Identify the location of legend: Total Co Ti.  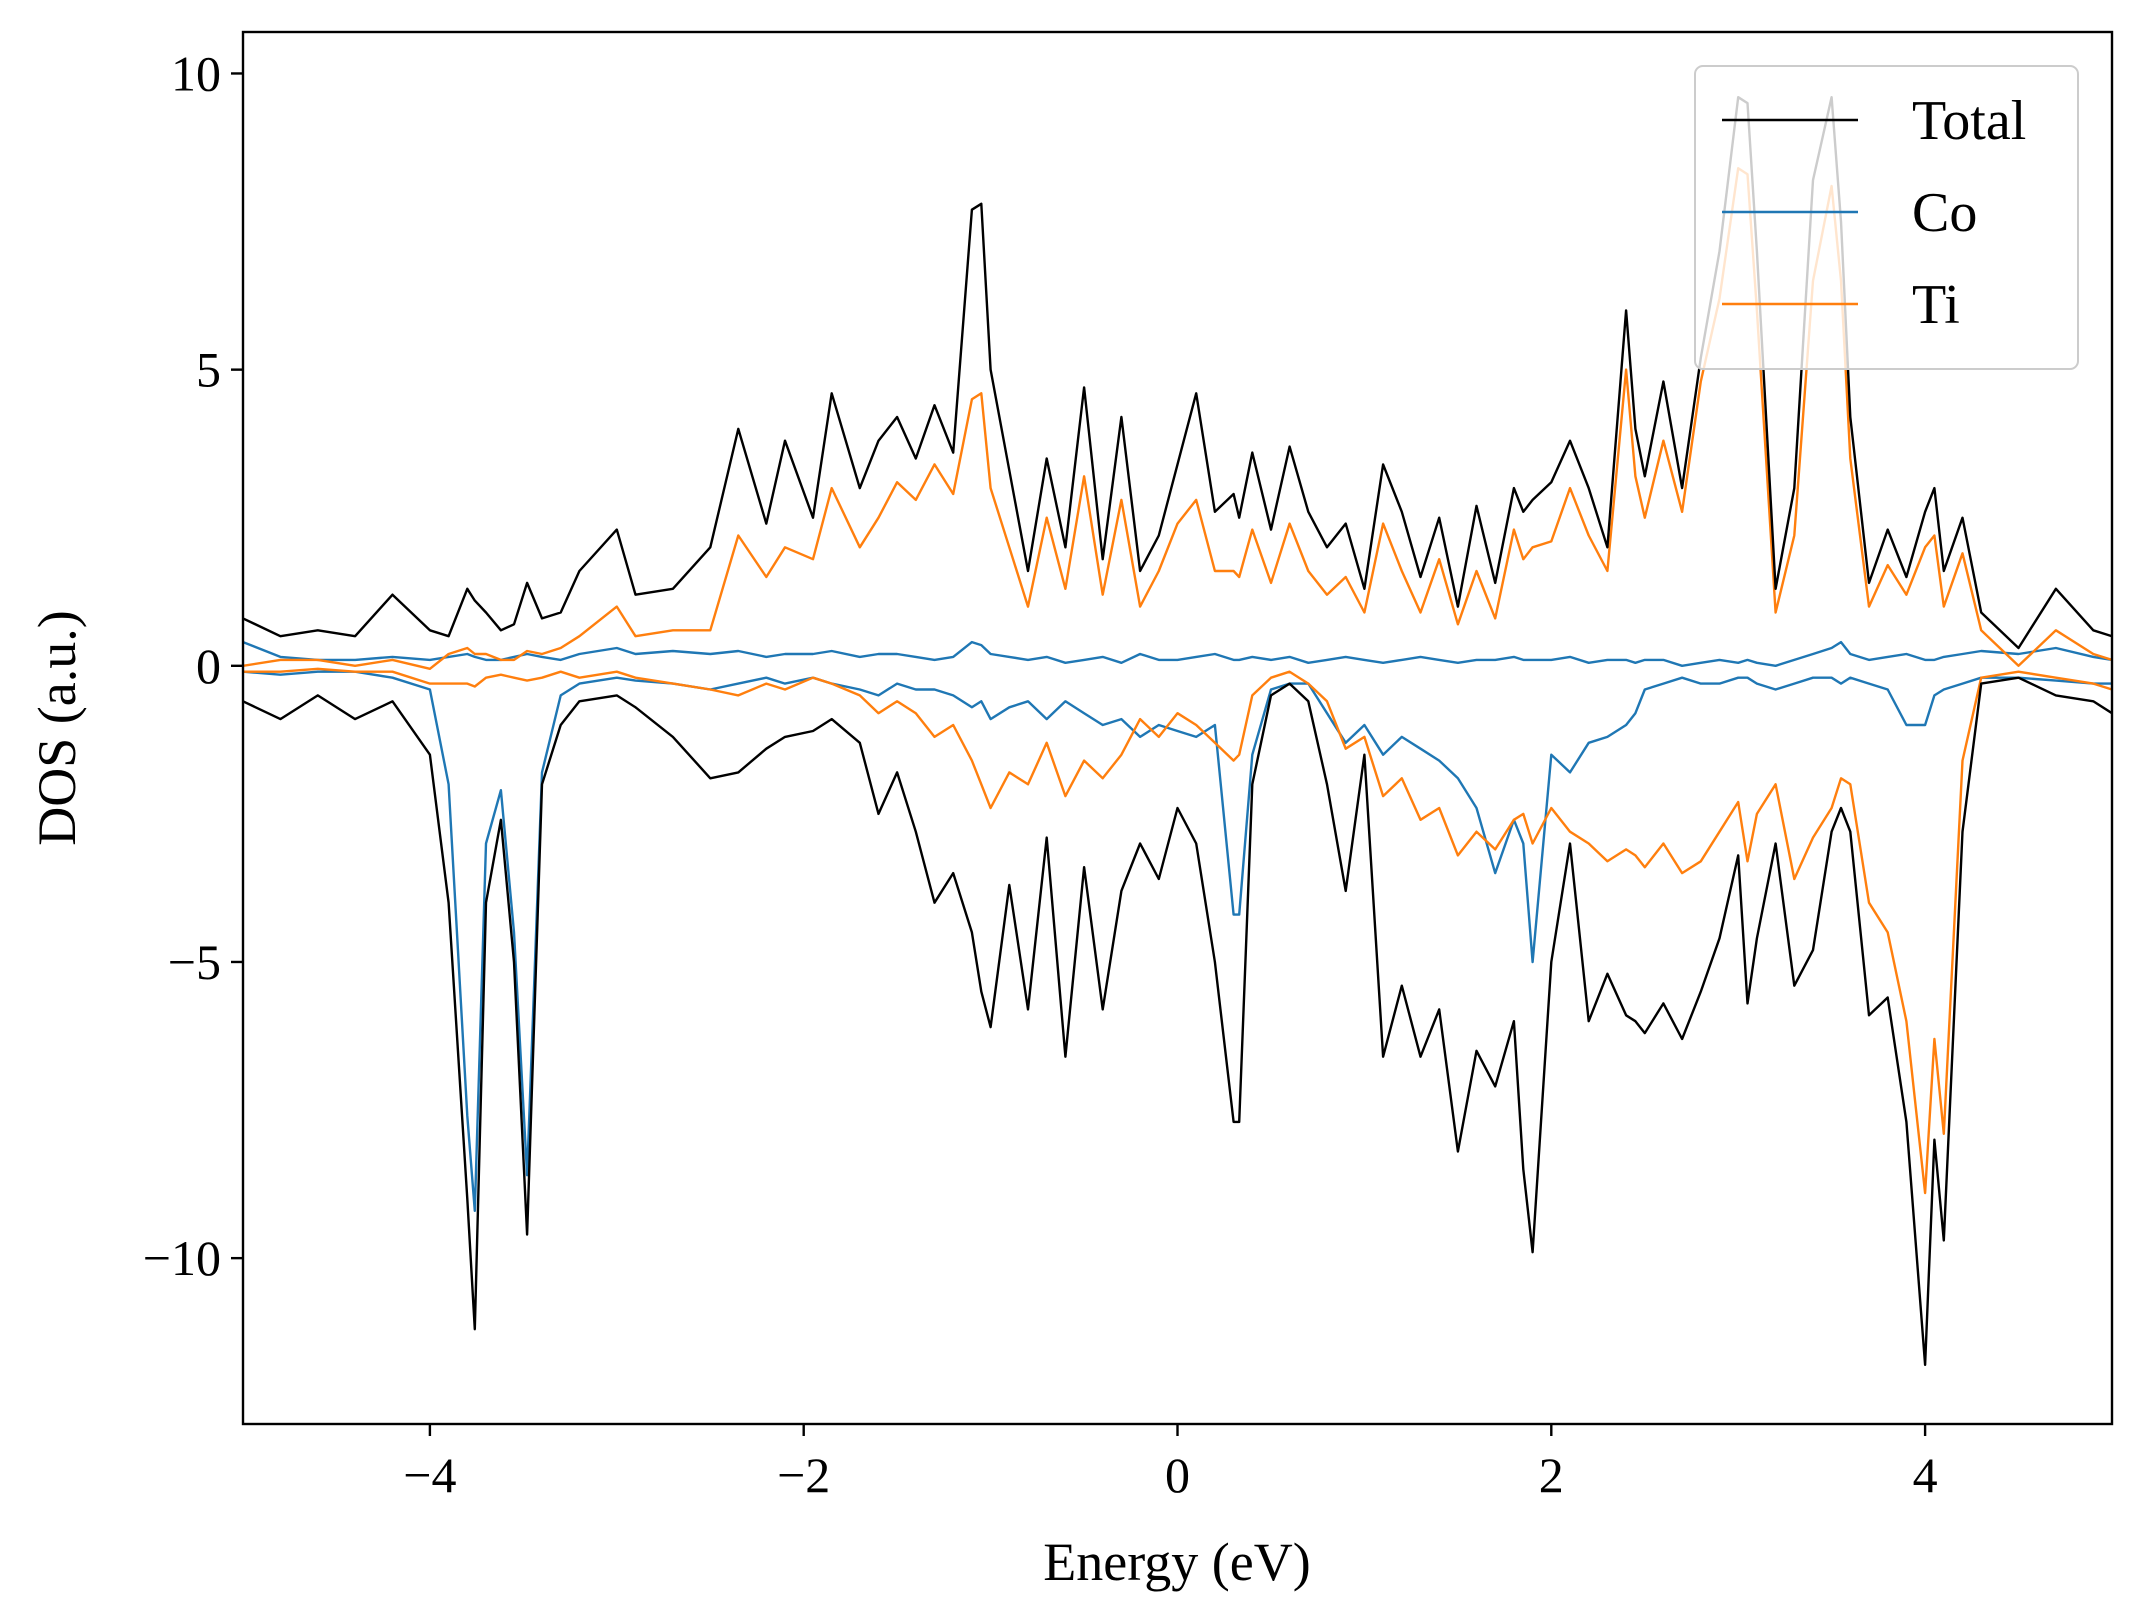
(1886, 217).